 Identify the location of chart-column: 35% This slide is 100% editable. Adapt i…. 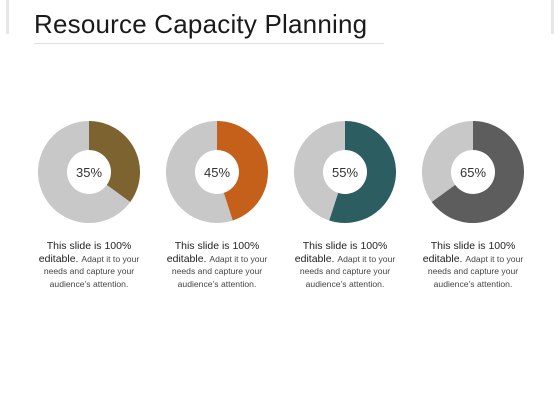
(89, 205).